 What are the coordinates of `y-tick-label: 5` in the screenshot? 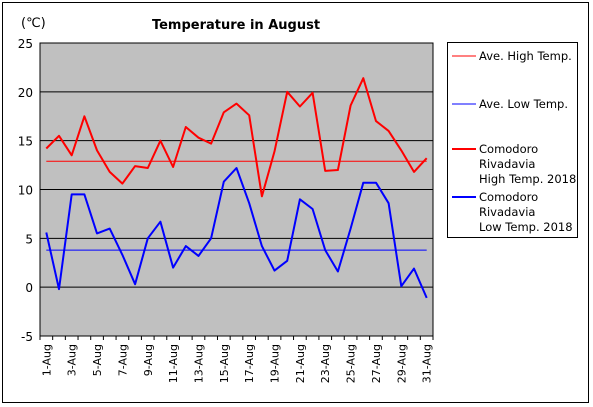 It's located at (29, 239).